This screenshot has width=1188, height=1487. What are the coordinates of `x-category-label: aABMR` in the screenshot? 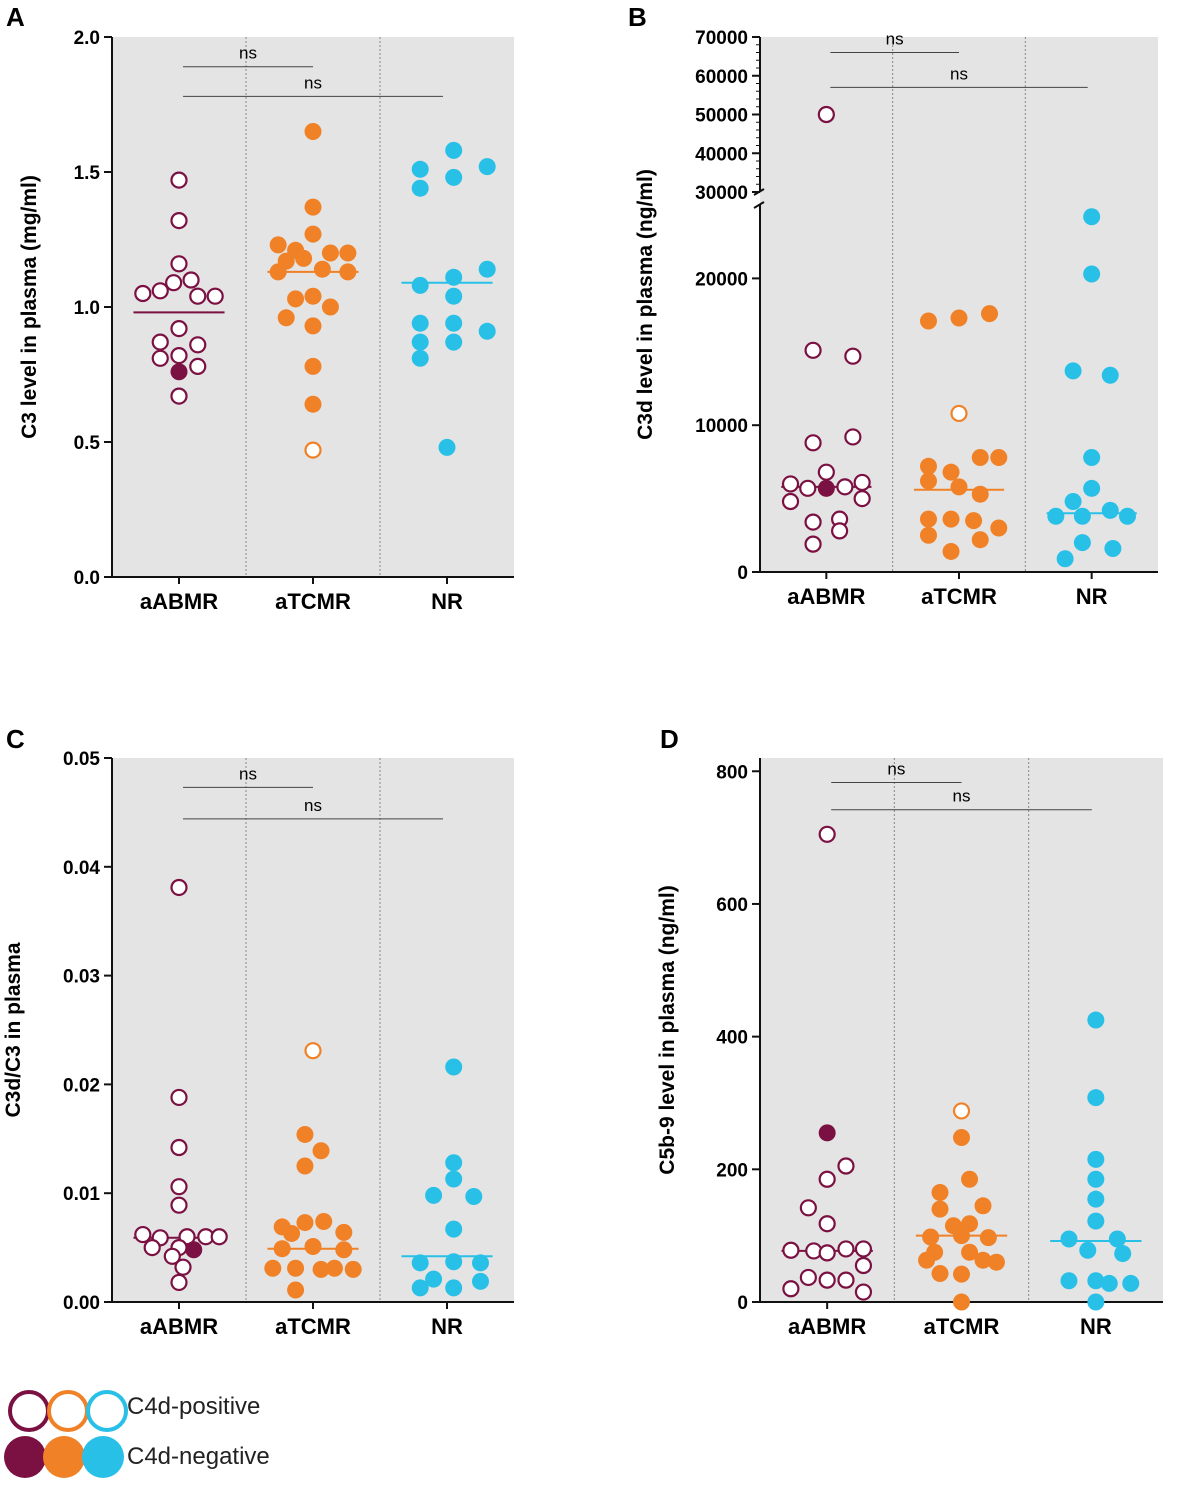 It's located at (827, 1326).